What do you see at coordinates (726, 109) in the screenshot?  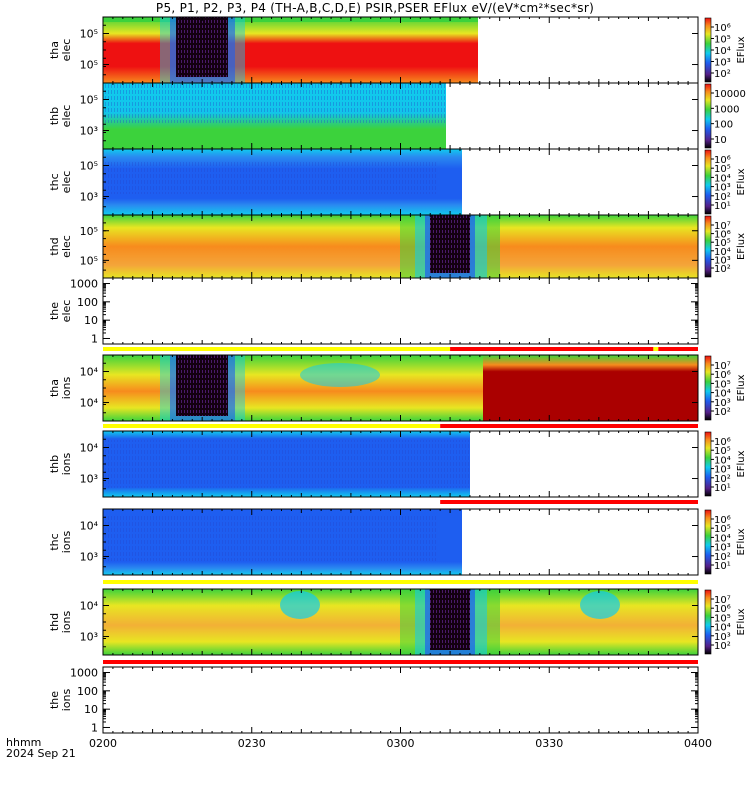 I see `colorbar-tick-label: 1000` at bounding box center [726, 109].